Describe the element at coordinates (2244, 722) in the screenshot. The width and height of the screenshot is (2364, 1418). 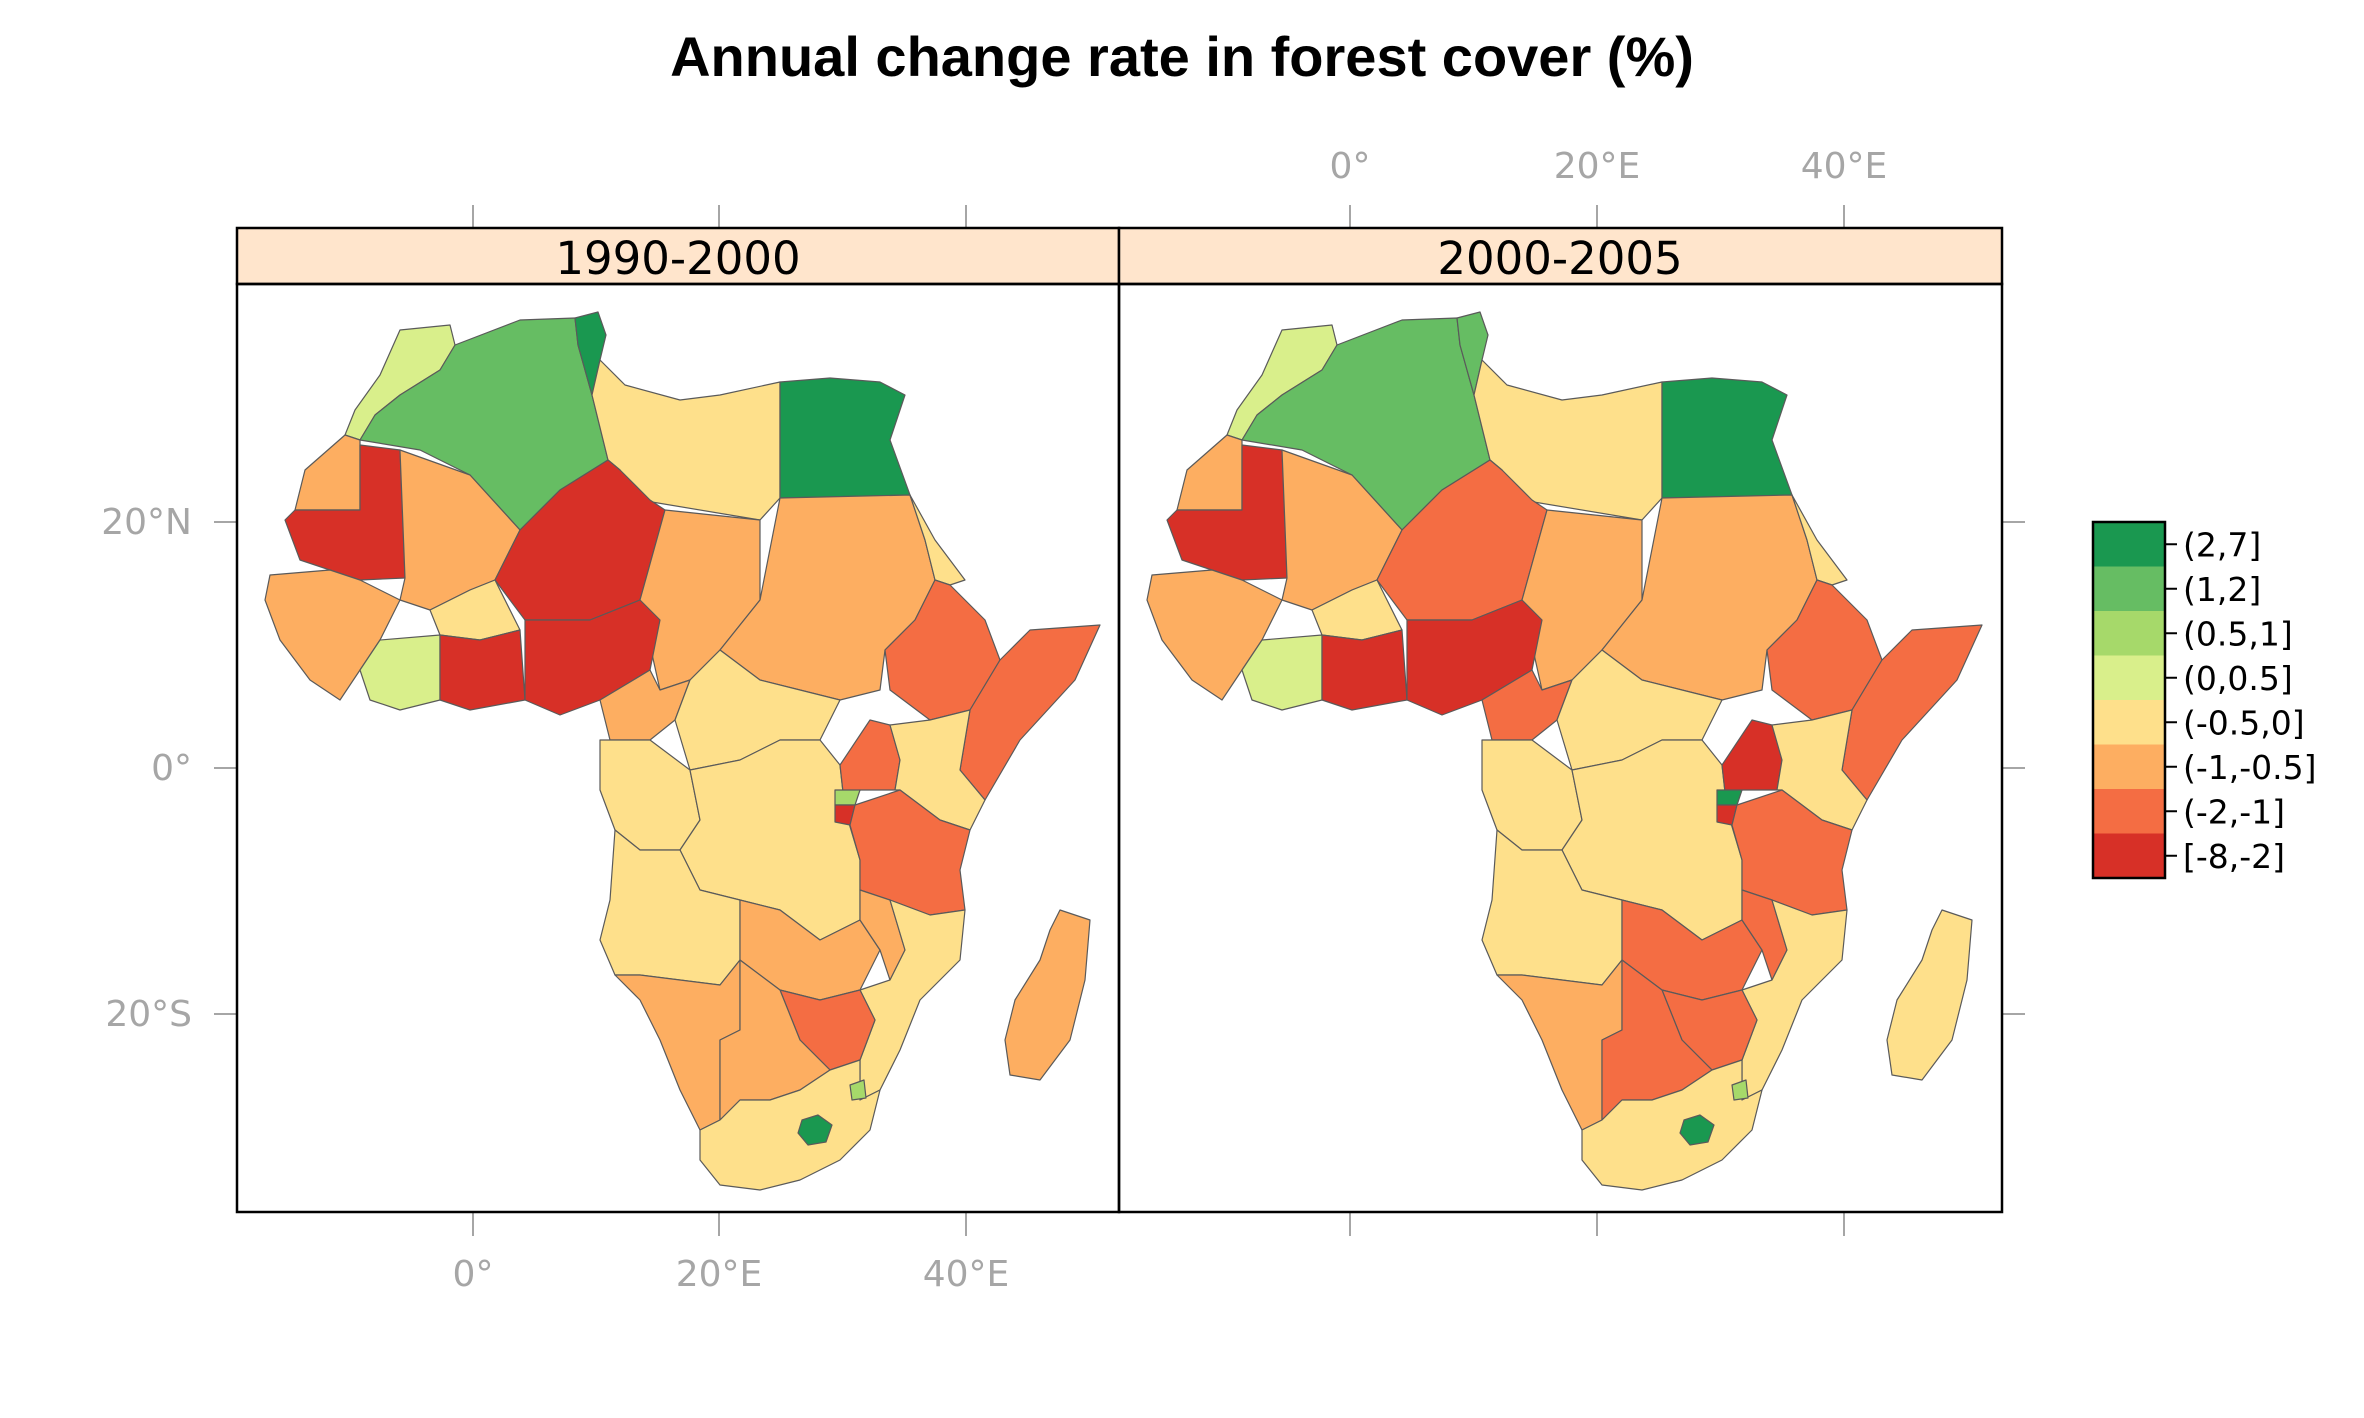
I see `legend-label: (-0.5,0]` at that location.